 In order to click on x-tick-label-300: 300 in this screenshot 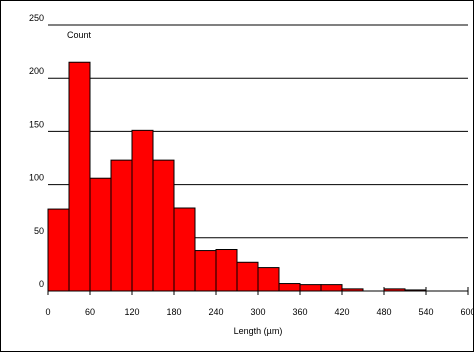, I will do `click(257, 312)`.